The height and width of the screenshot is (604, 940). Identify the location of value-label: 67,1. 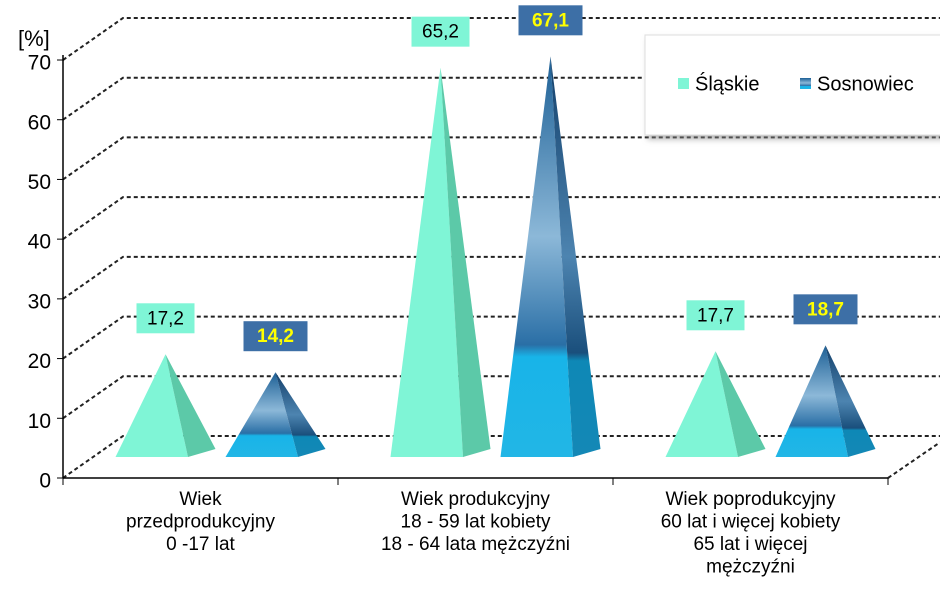
(550, 20).